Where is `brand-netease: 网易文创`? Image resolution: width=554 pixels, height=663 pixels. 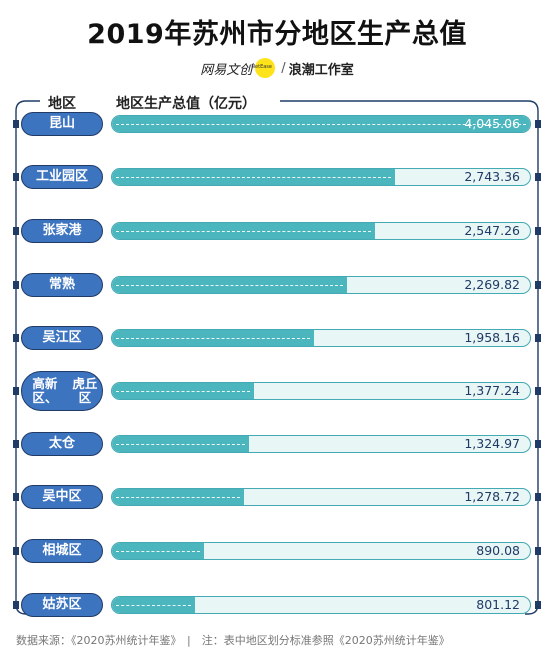 brand-netease: 网易文创 is located at coordinates (226, 70).